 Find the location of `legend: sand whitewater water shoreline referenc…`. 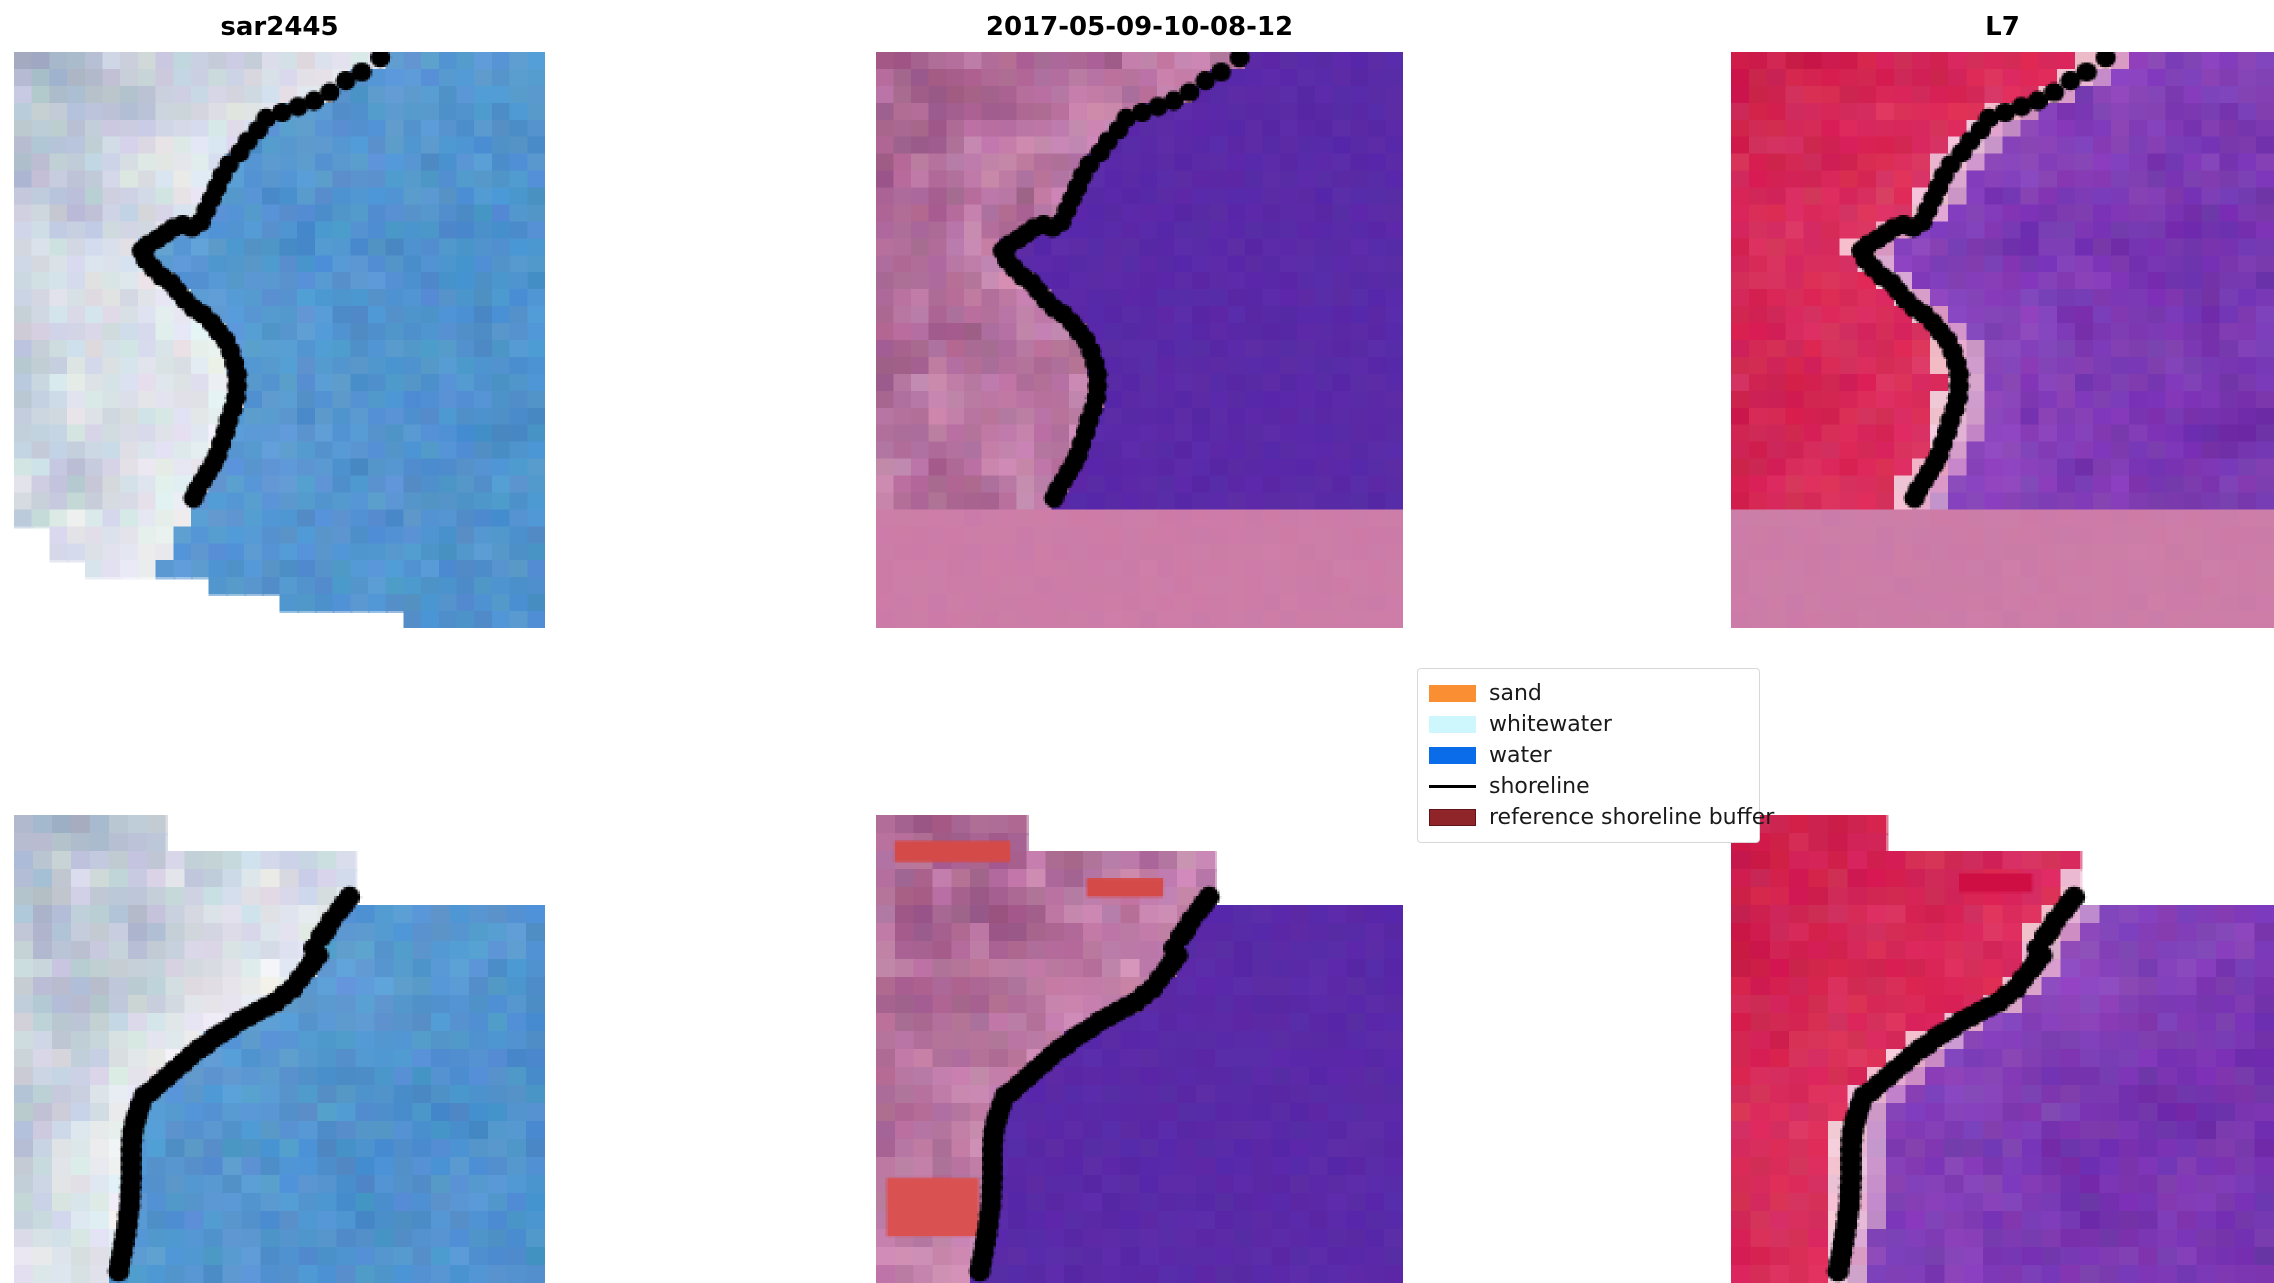

legend: sand whitewater water shoreline referenc… is located at coordinates (1595, 755).